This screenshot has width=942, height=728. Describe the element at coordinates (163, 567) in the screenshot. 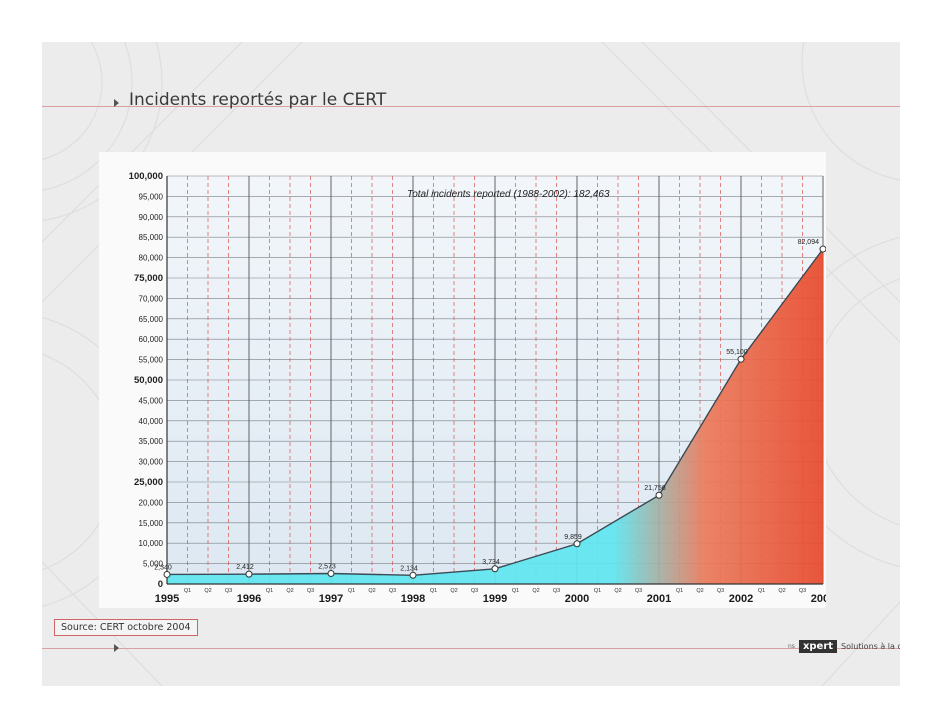

I see `data-label: 2,340` at that location.